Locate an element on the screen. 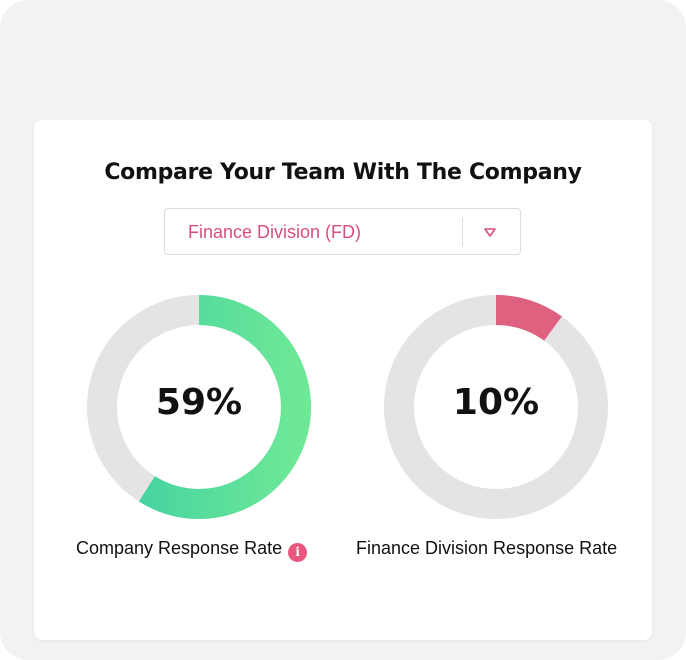 This screenshot has height=660, width=686. division-percent: 10% is located at coordinates (496, 402).